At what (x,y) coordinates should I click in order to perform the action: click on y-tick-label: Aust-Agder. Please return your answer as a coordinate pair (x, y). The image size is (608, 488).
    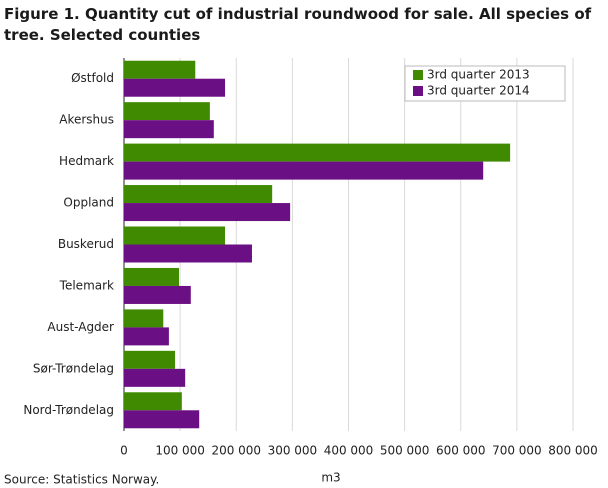
    Looking at the image, I should click on (80, 327).